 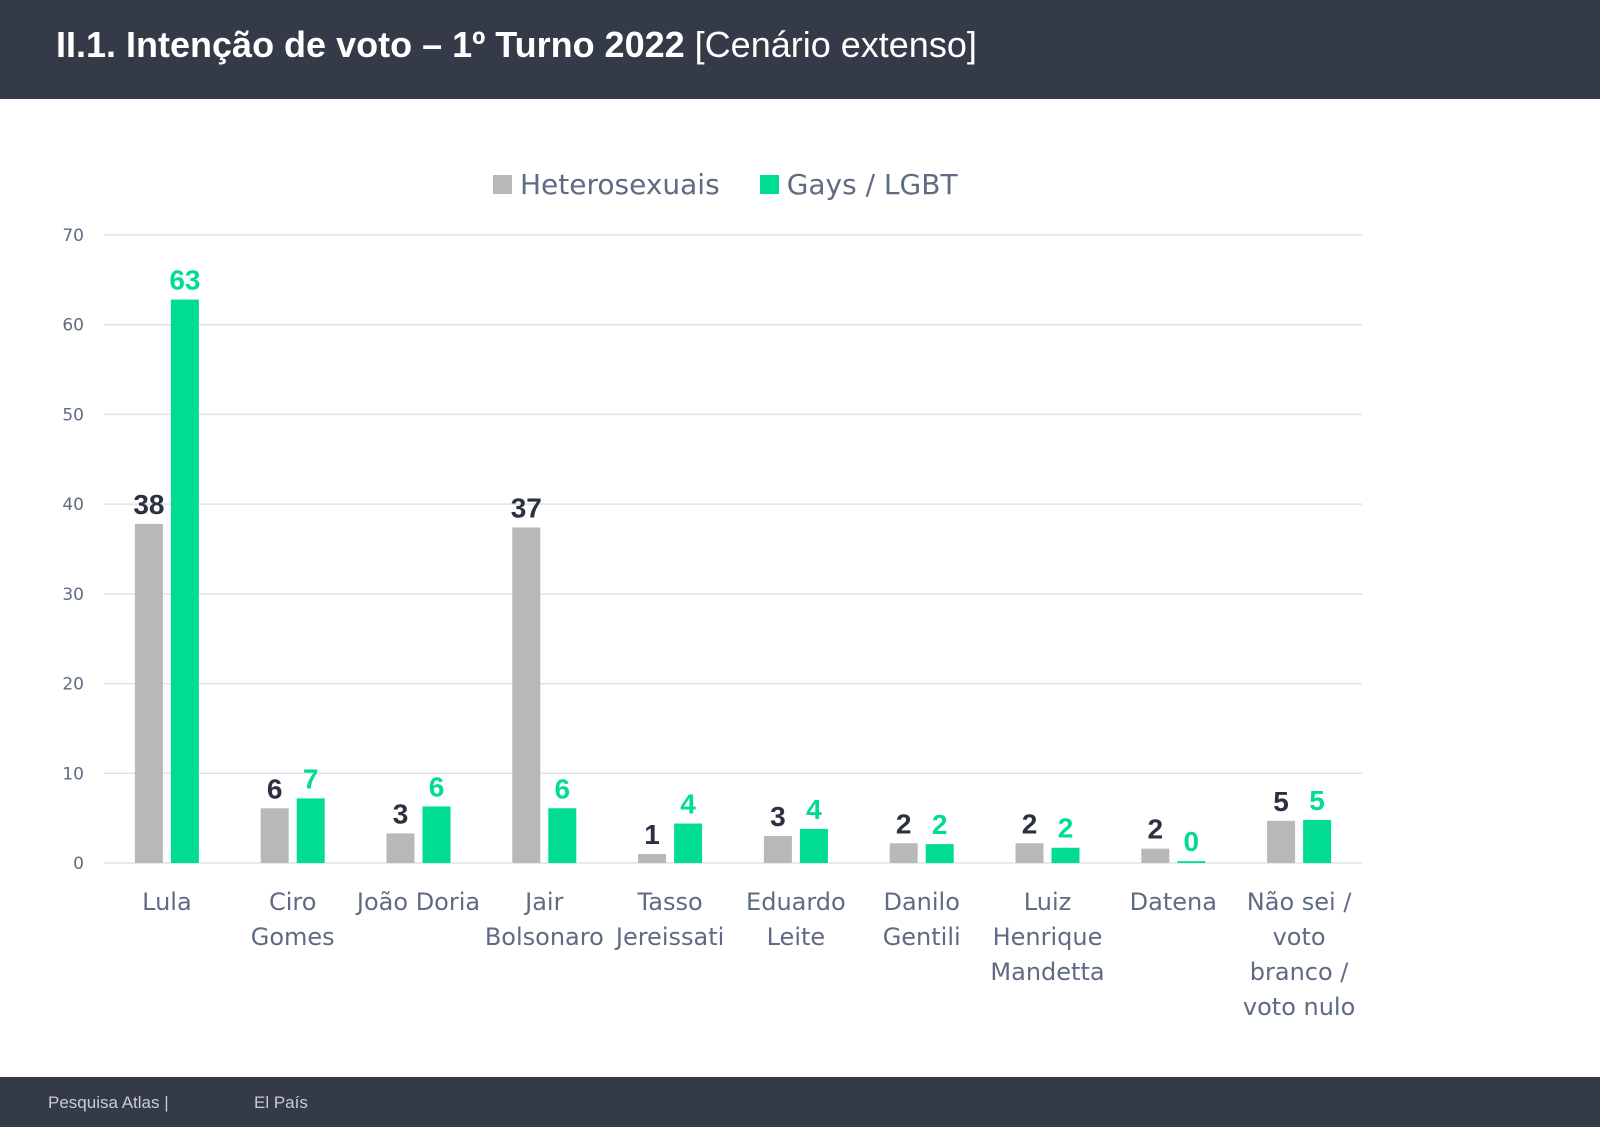 I want to click on footer-source: Pesquisa Atlas |, so click(x=108, y=1102).